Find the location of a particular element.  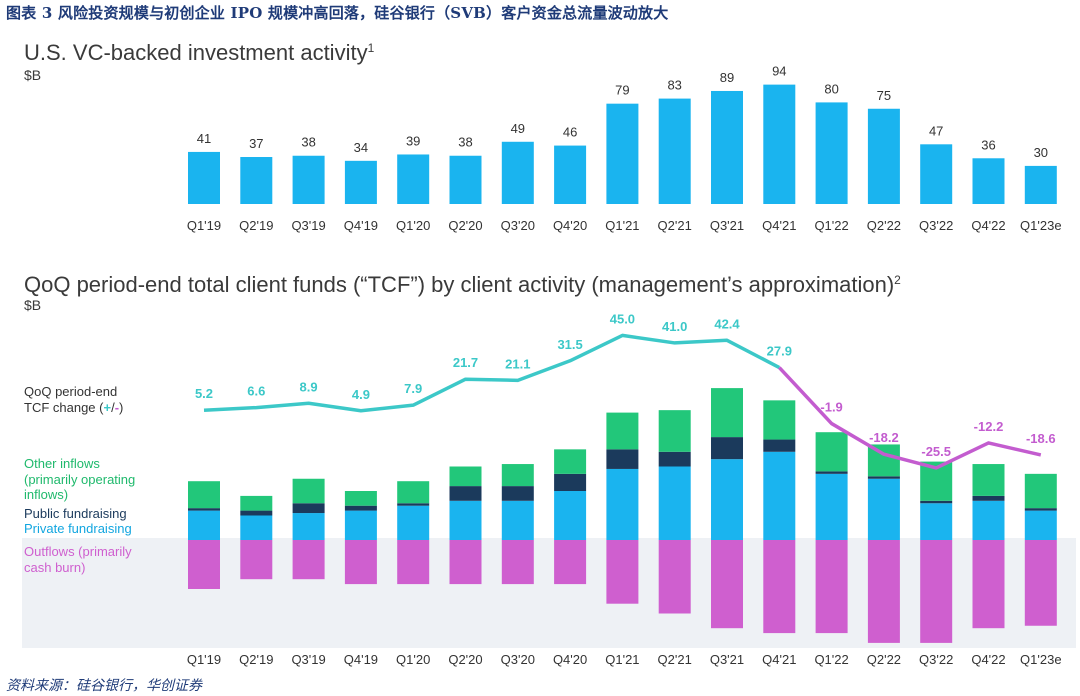

bottom-x-tick: Q4'21 is located at coordinates (779, 659).